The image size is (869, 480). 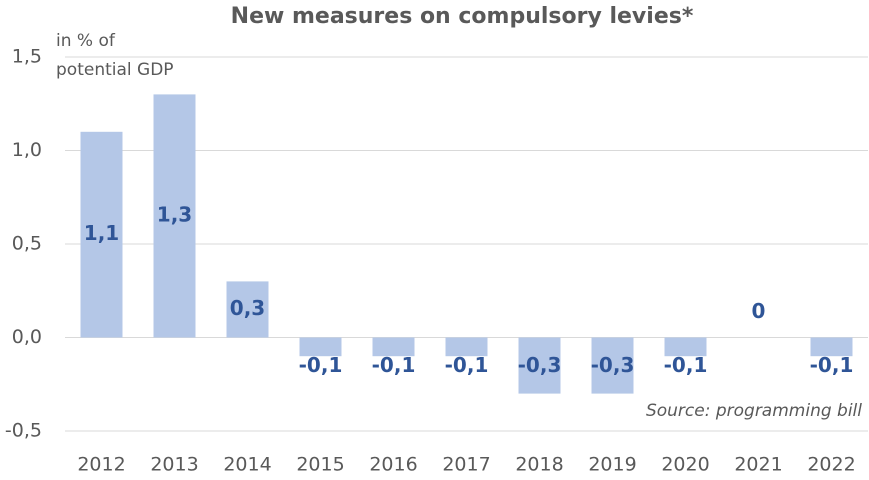 What do you see at coordinates (247, 465) in the screenshot?
I see `x-tick-label: 2014` at bounding box center [247, 465].